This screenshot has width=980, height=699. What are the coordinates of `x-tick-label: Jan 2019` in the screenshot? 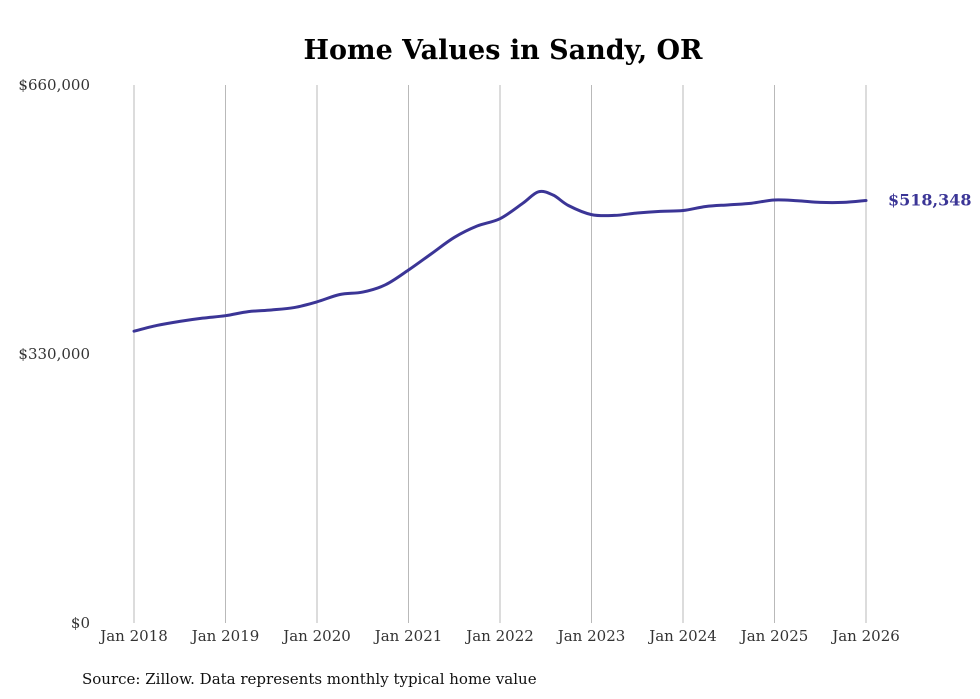 It's located at (225, 636).